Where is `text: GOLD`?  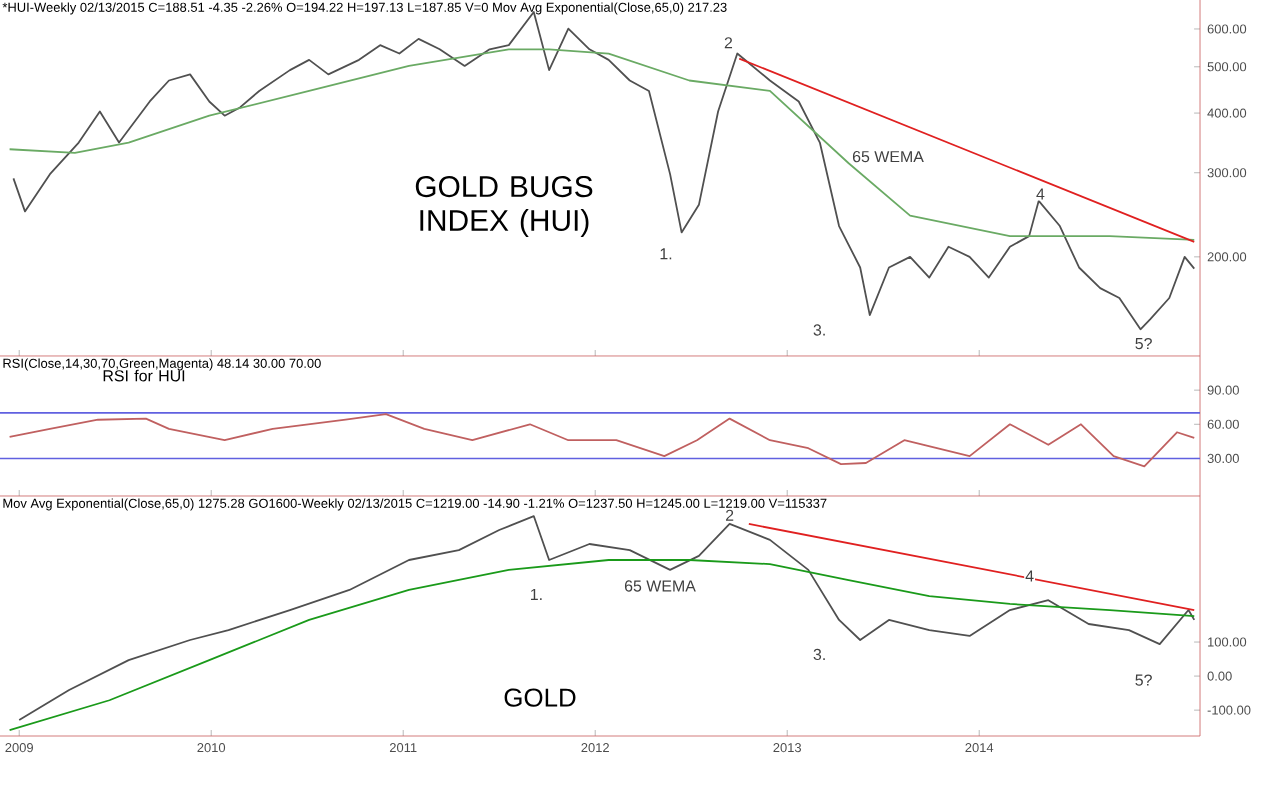
text: GOLD is located at coordinates (540, 697).